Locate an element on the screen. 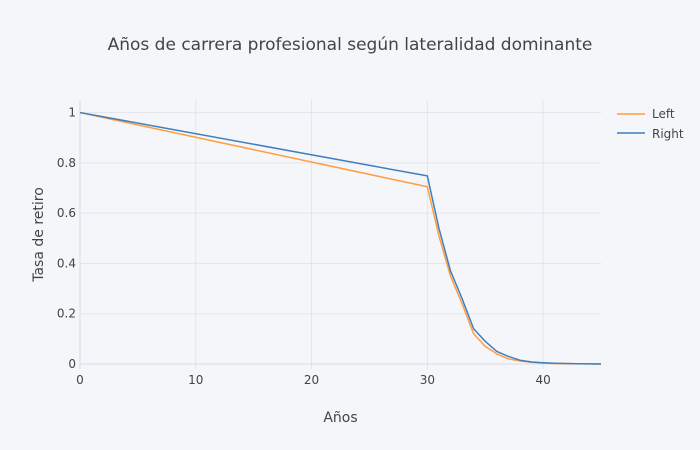  legend-label-right: Right is located at coordinates (668, 134).